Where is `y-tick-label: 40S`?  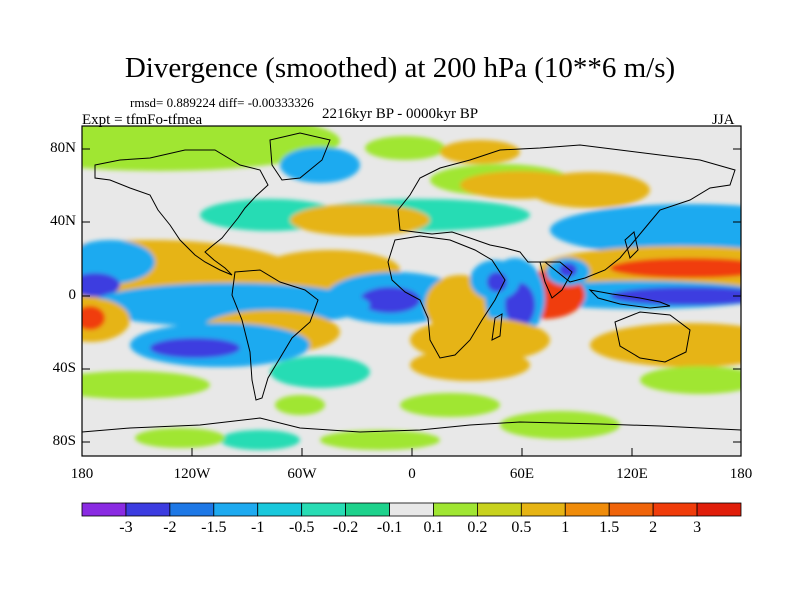
y-tick-label: 40S is located at coordinates (64, 368).